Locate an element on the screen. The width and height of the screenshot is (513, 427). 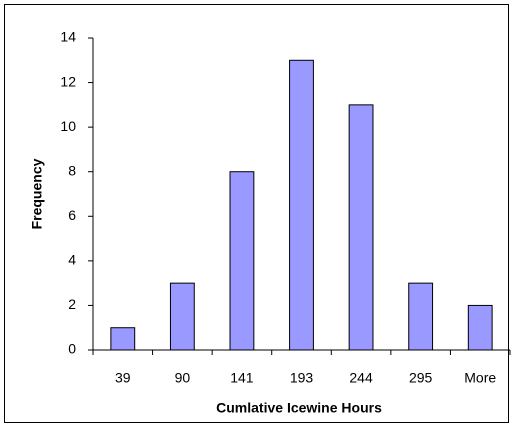
y-tick-label: 12 is located at coordinates (68, 81).